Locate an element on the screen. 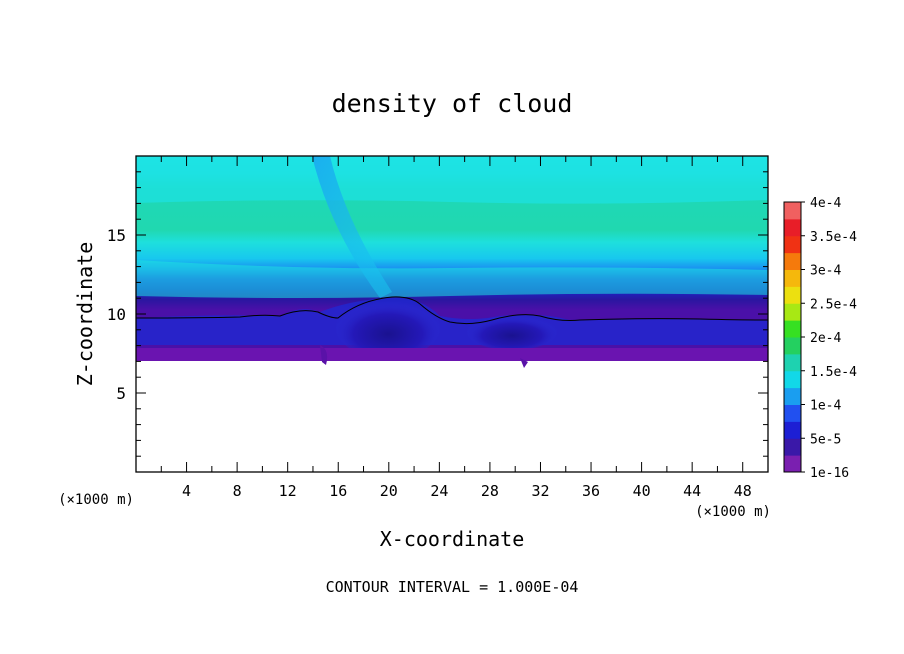 The image size is (904, 654). colorbar is located at coordinates (792, 337).